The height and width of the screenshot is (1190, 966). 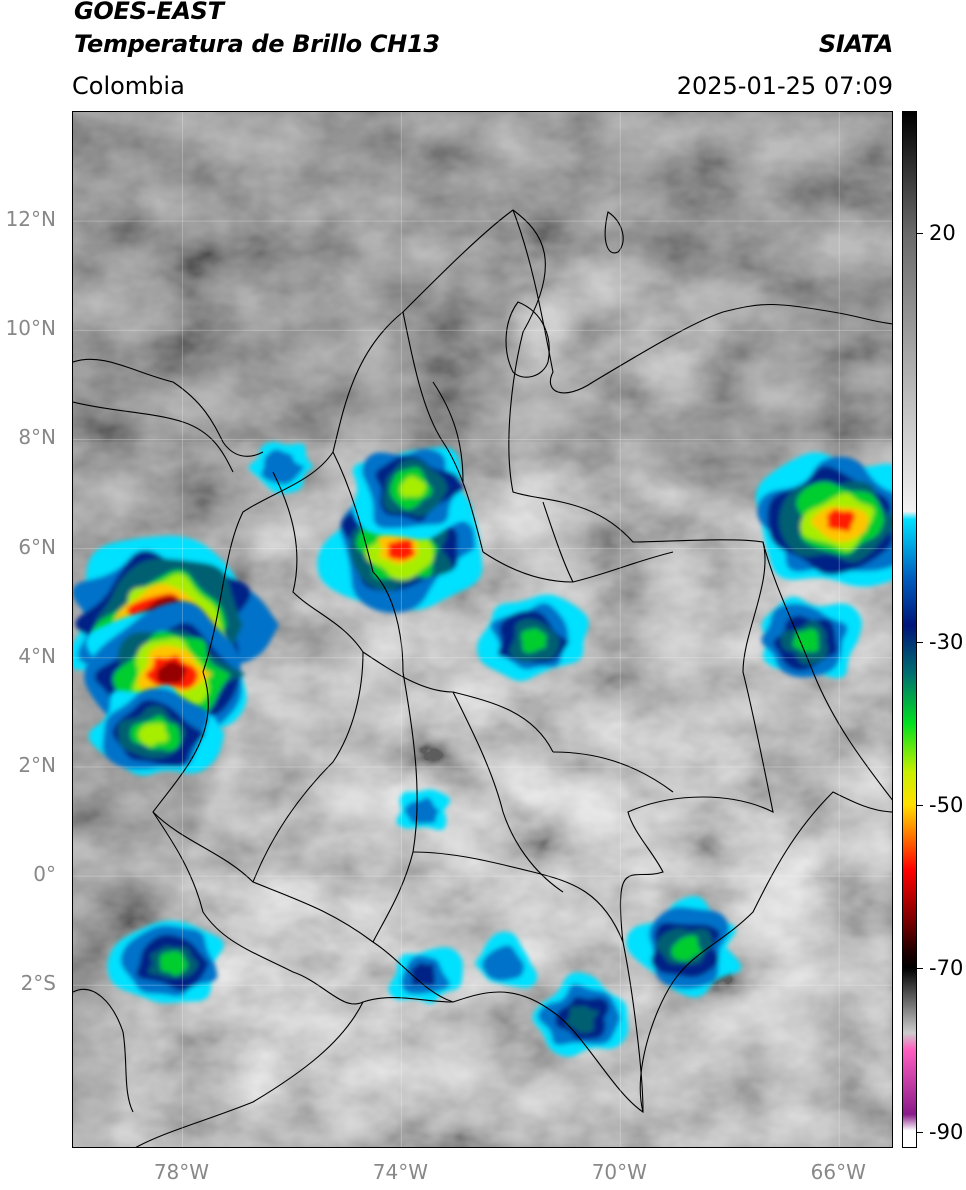 I want to click on brazil-border, so click(x=765, y=952).